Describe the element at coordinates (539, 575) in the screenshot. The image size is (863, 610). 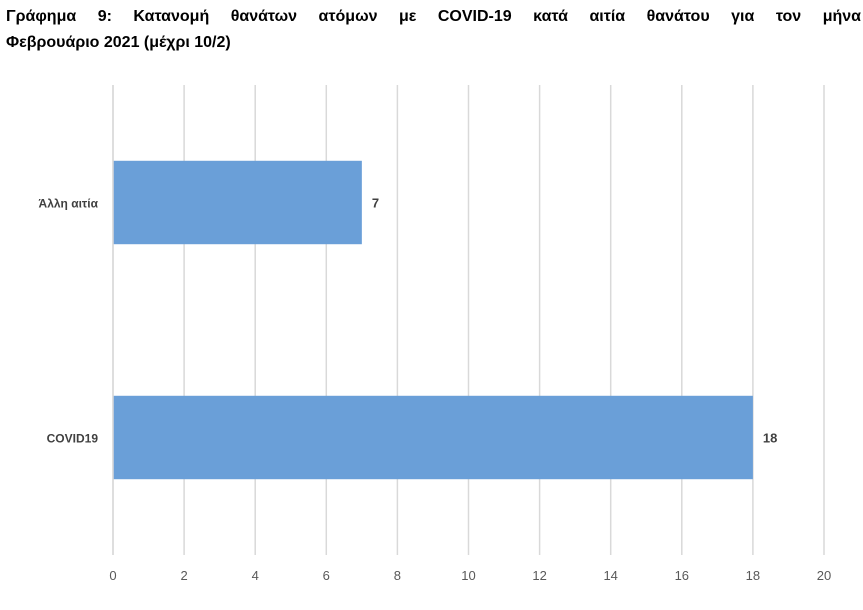
I see `x-tick-label-12: 12` at that location.